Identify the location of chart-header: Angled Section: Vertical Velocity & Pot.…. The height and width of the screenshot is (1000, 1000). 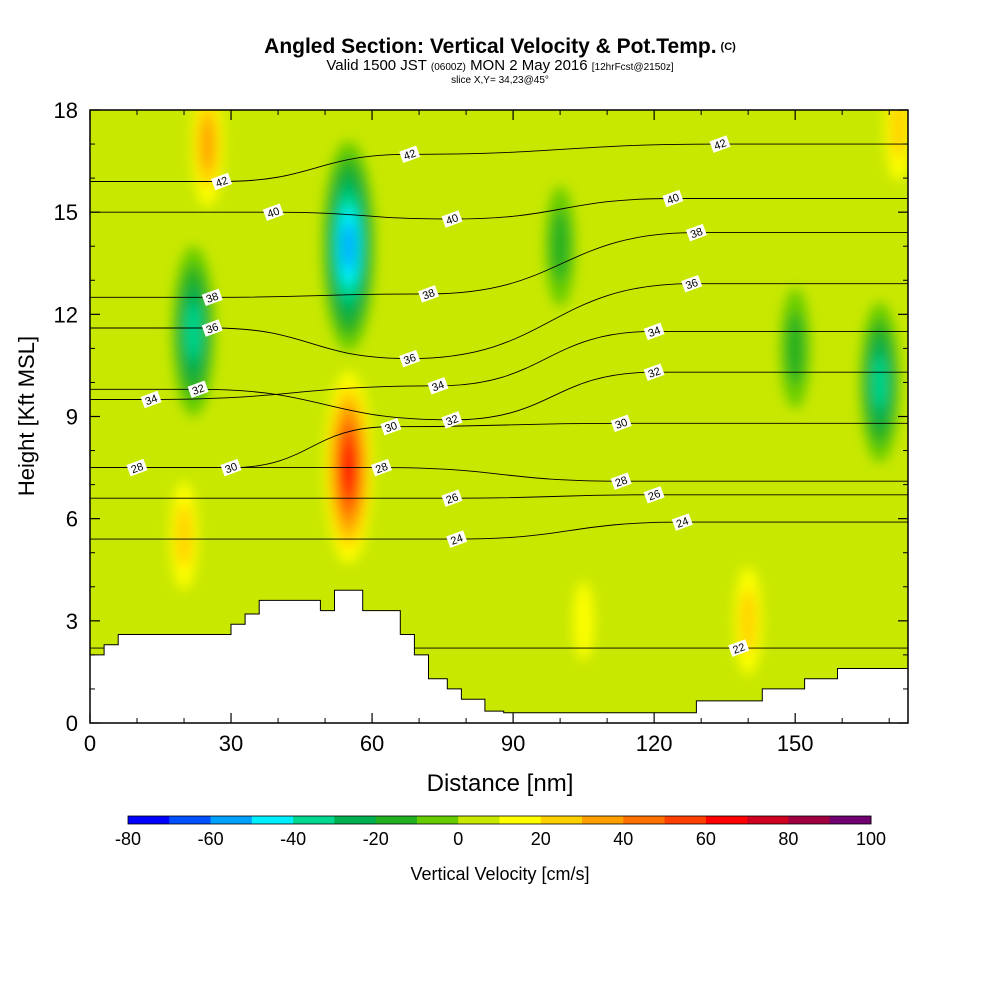
(500, 61).